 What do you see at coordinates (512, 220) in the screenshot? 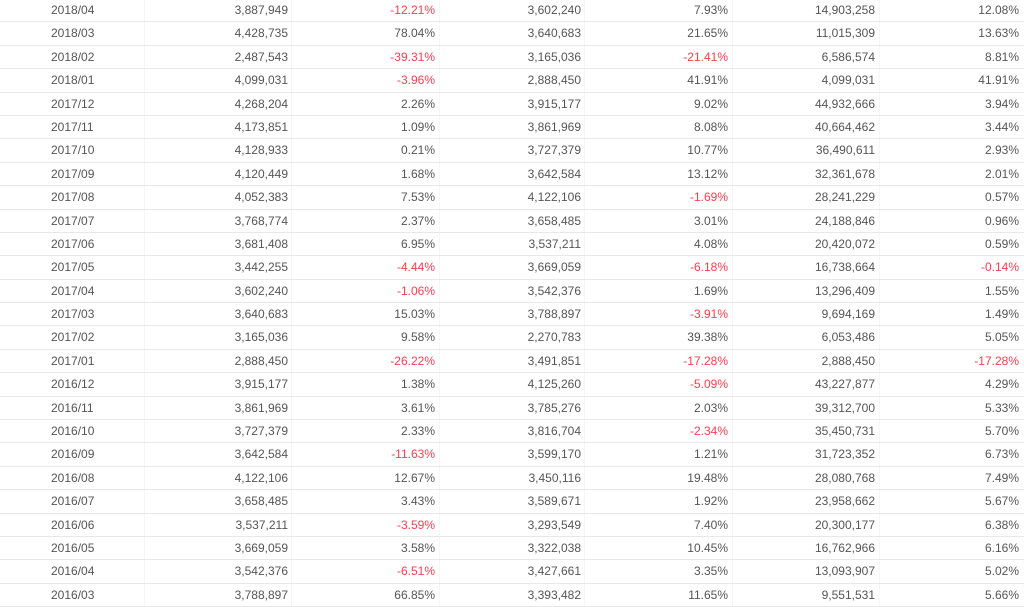
I see `compare-value-cell: 3,658,485` at bounding box center [512, 220].